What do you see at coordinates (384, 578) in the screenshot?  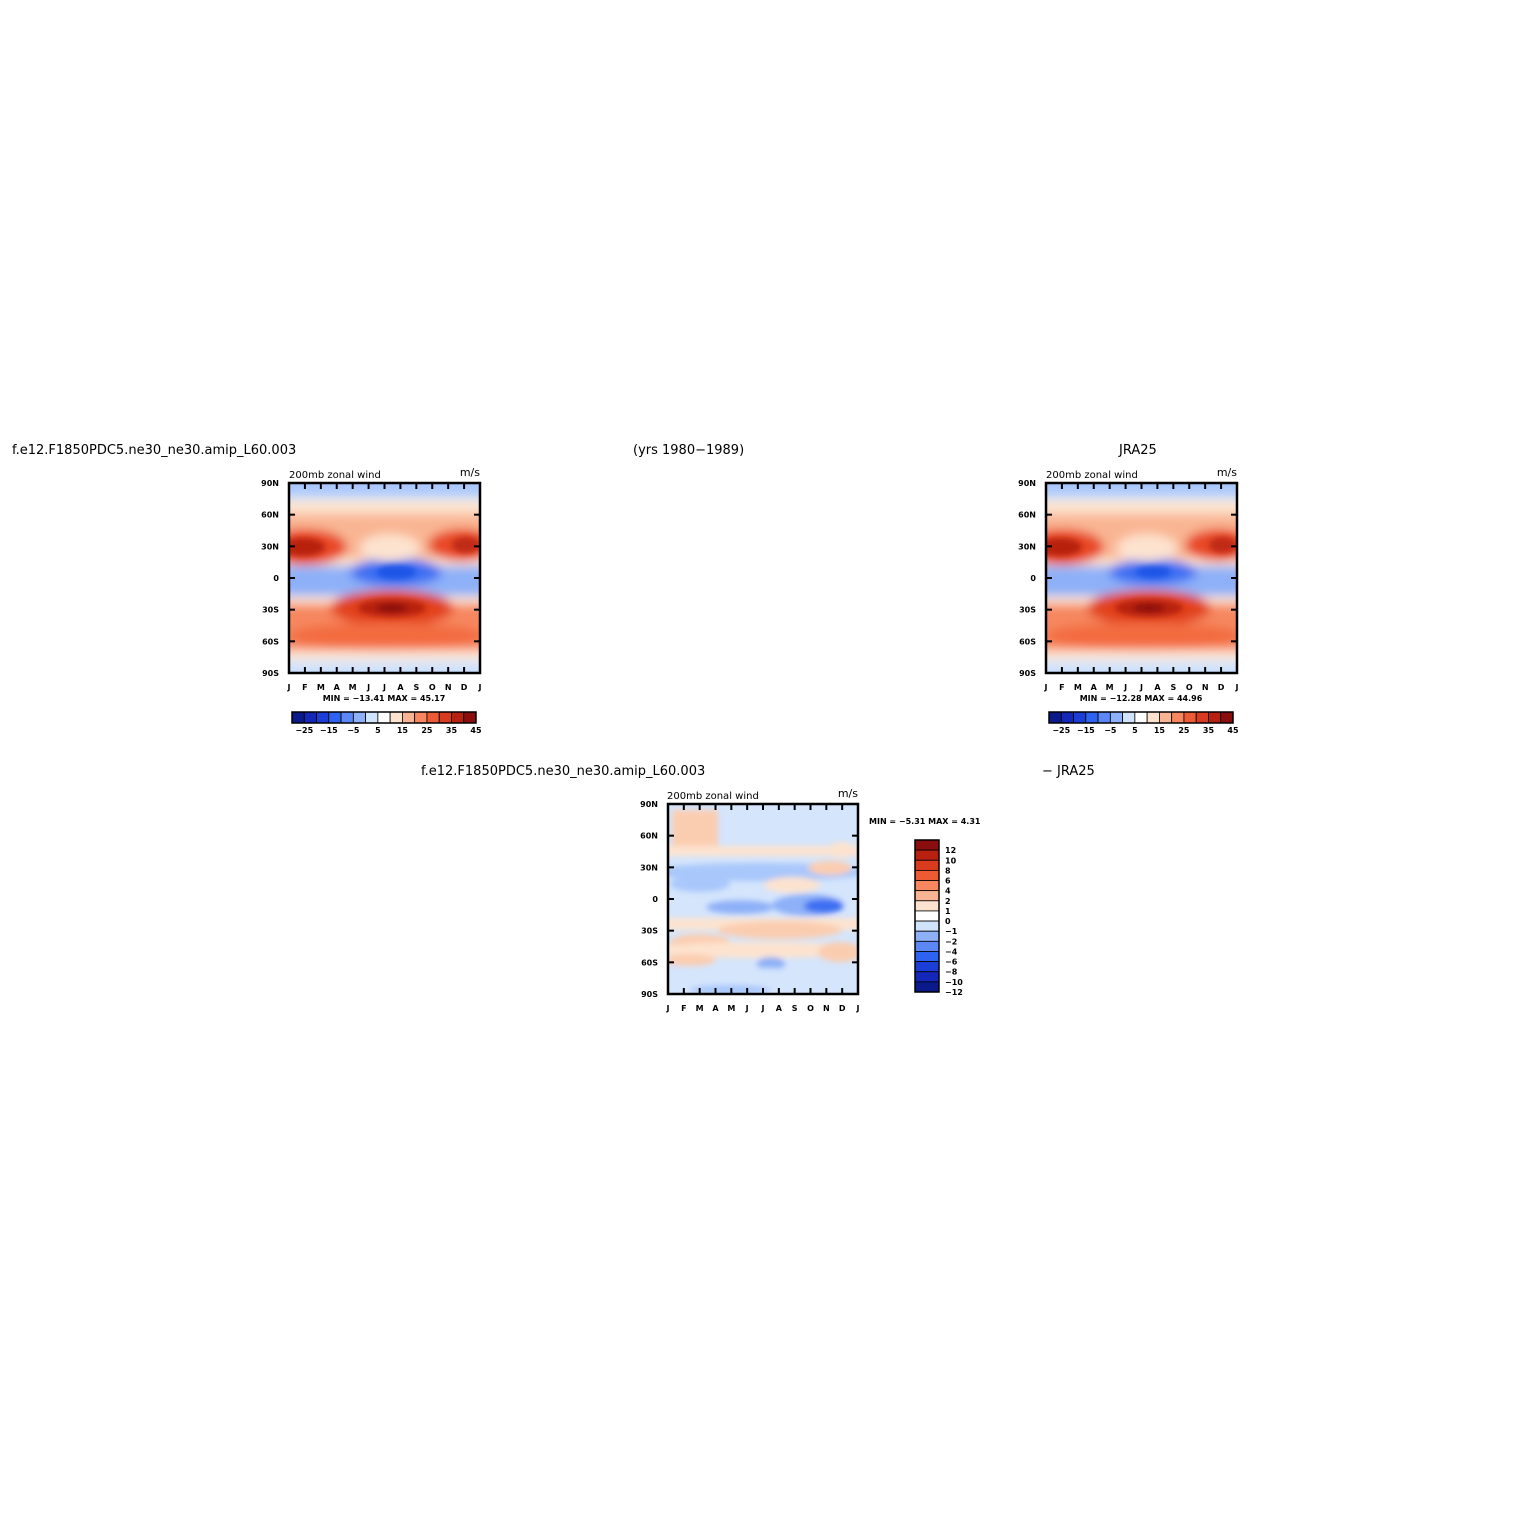 I see `model-contour-field` at bounding box center [384, 578].